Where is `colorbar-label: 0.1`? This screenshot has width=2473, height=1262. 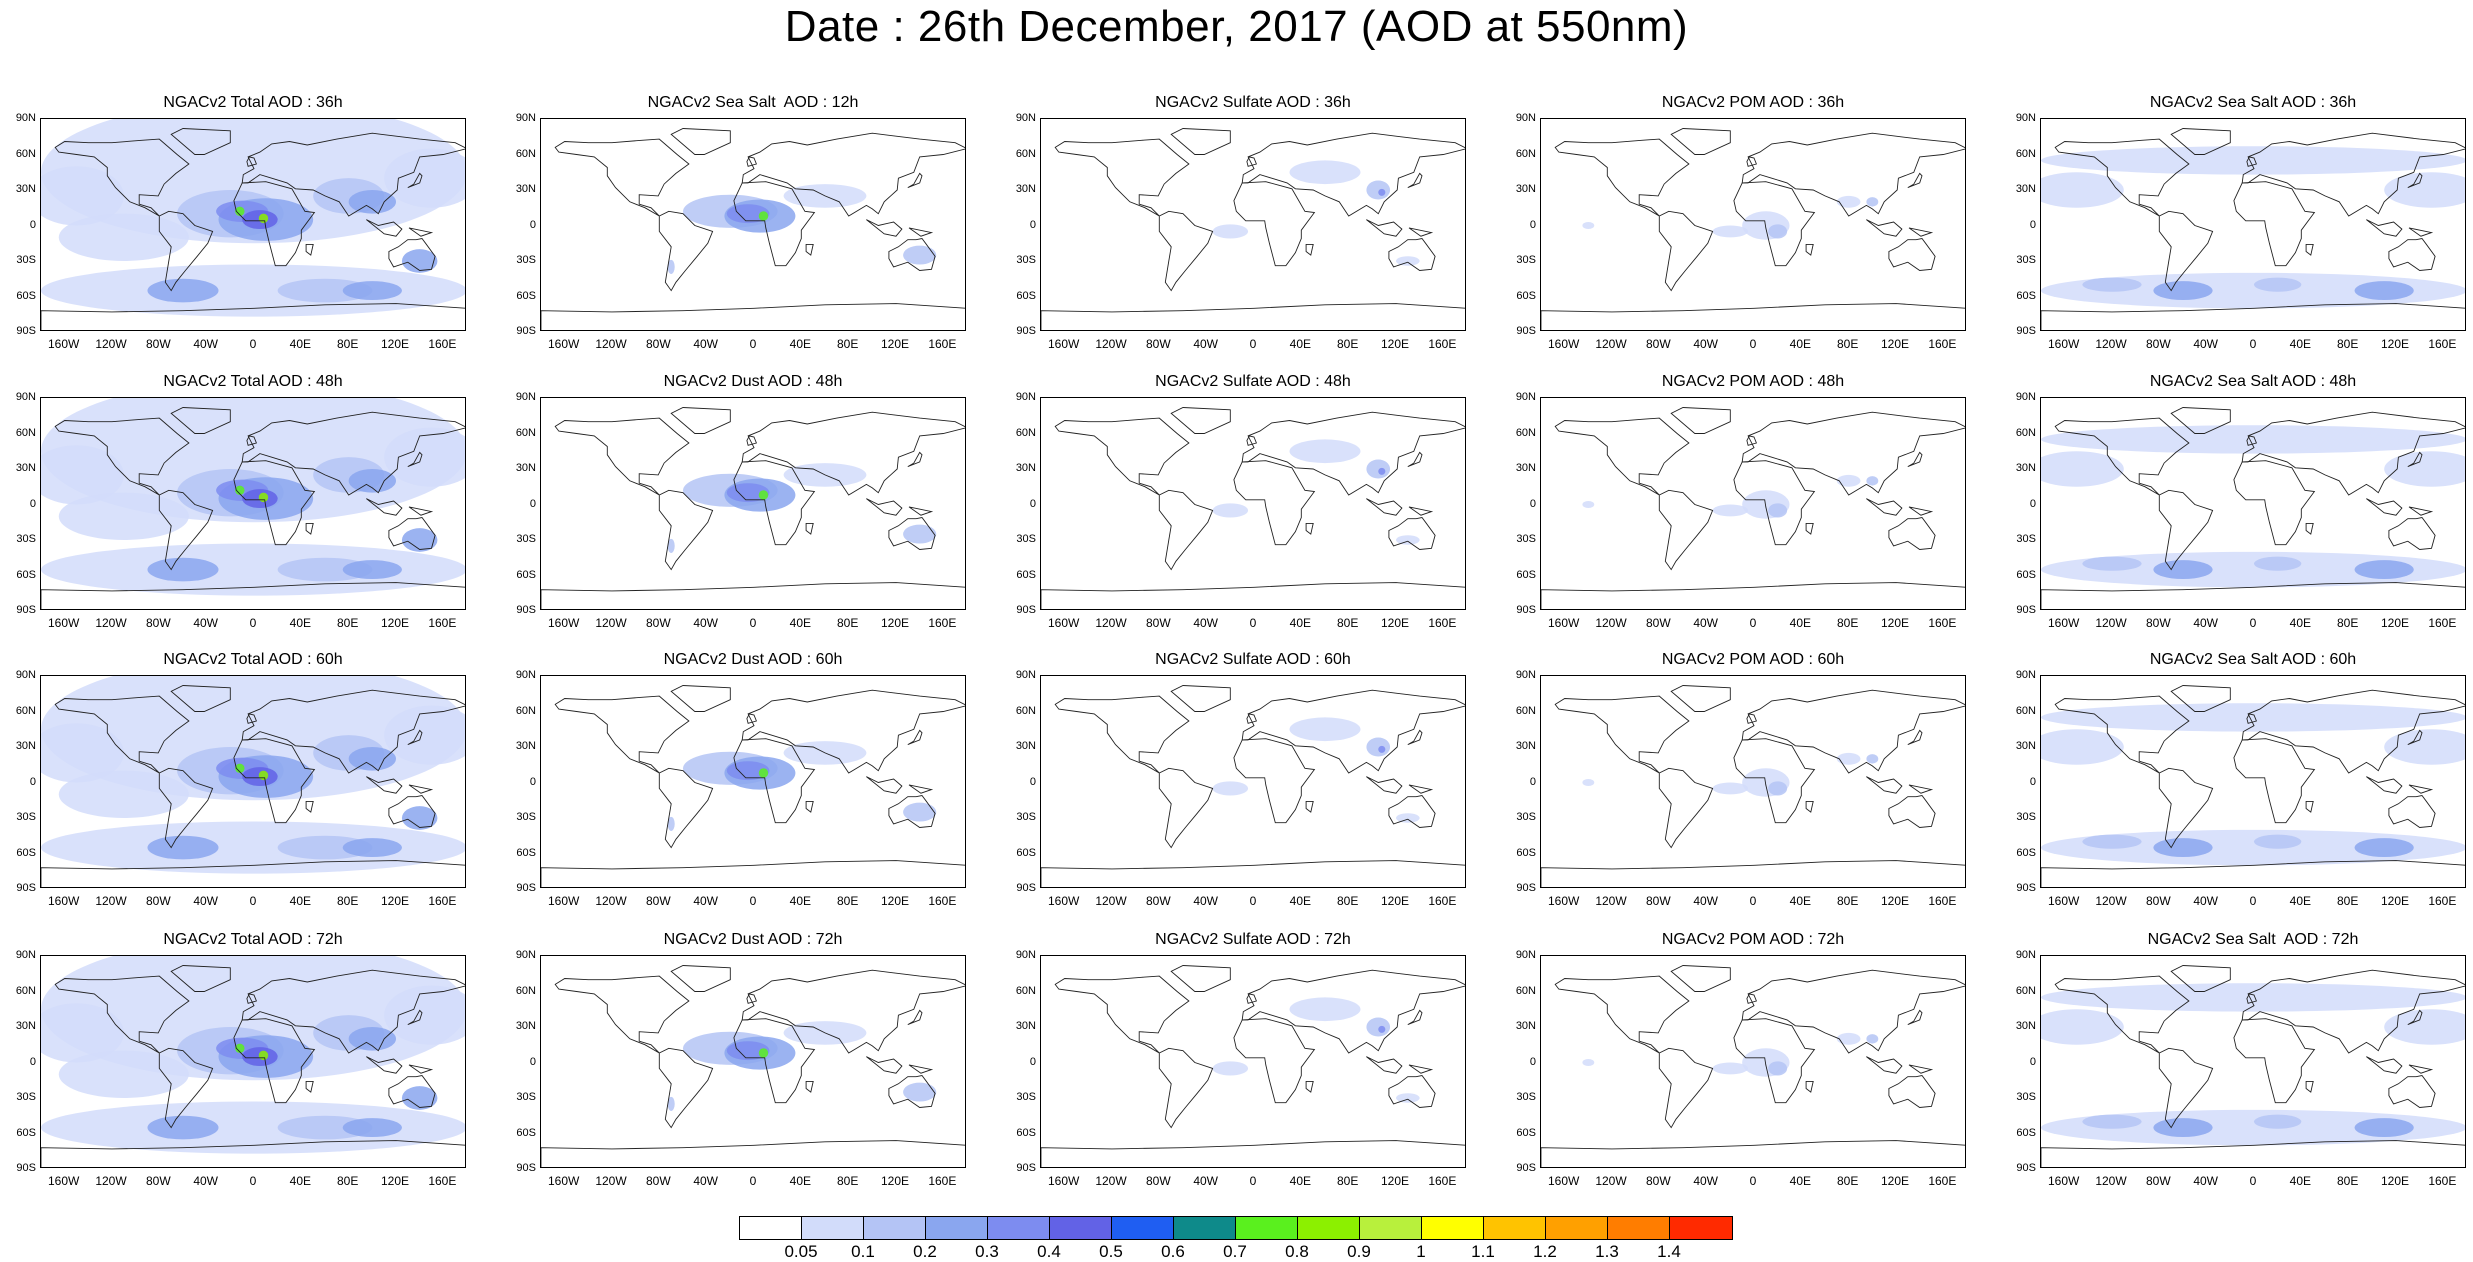
colorbar-label: 0.1 is located at coordinates (863, 1251).